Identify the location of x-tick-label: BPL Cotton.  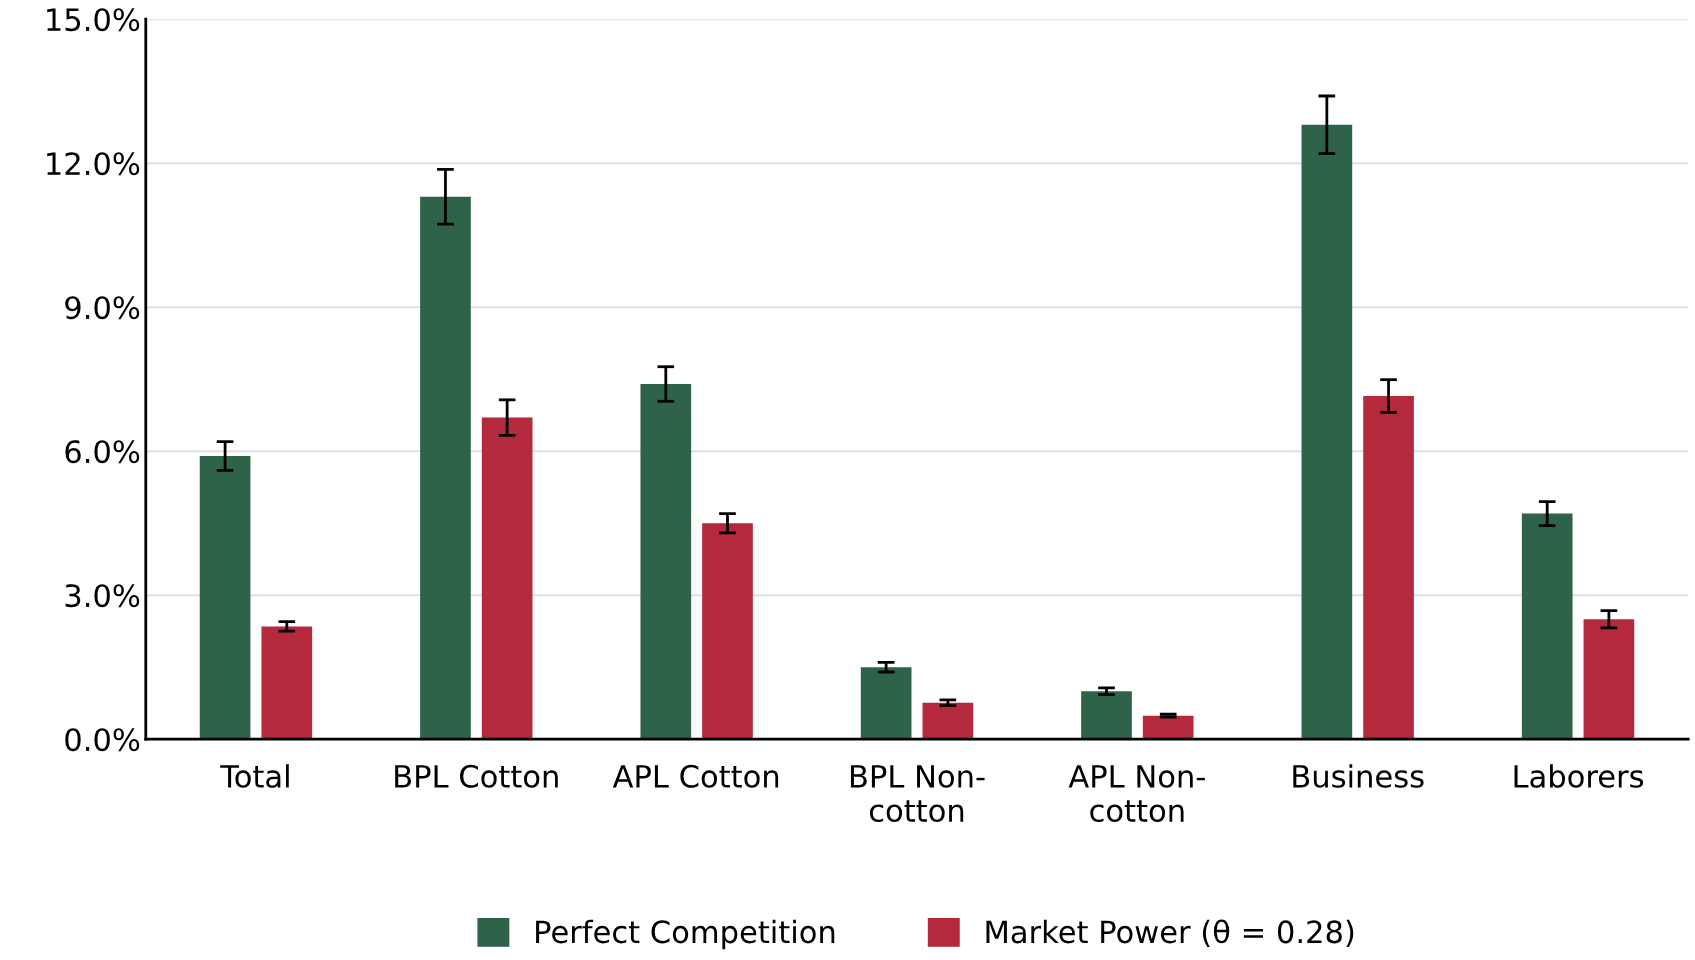
(476, 776).